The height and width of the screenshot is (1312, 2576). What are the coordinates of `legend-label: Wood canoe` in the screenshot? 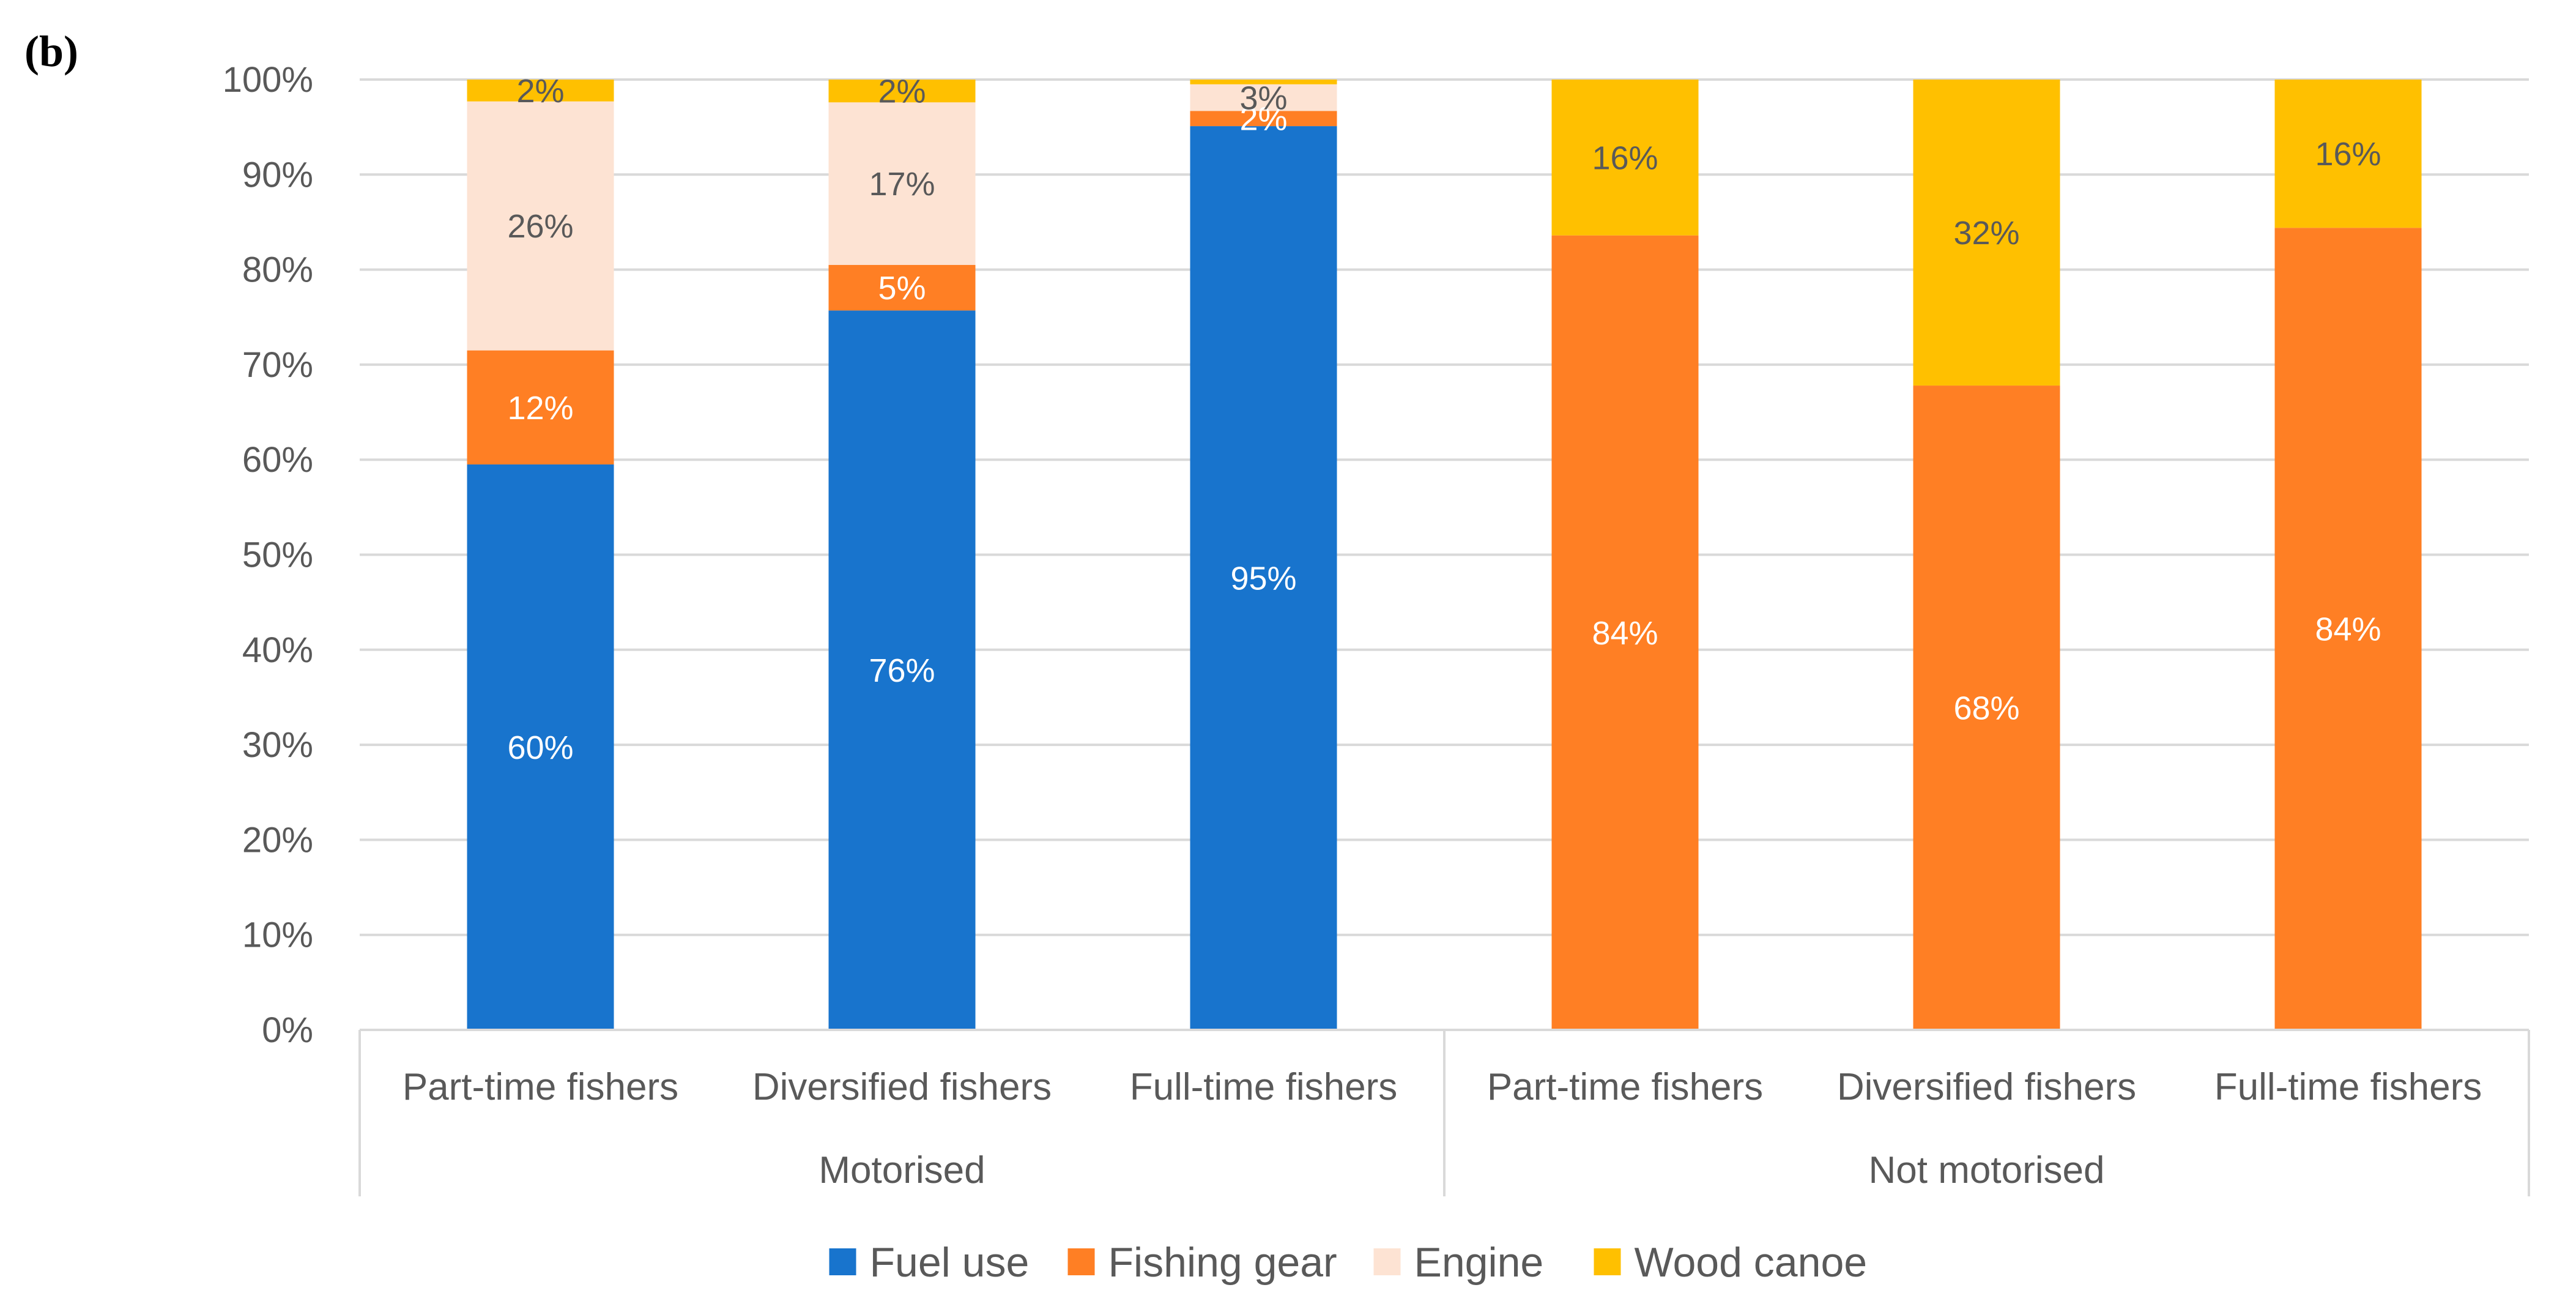 It's located at (1751, 1262).